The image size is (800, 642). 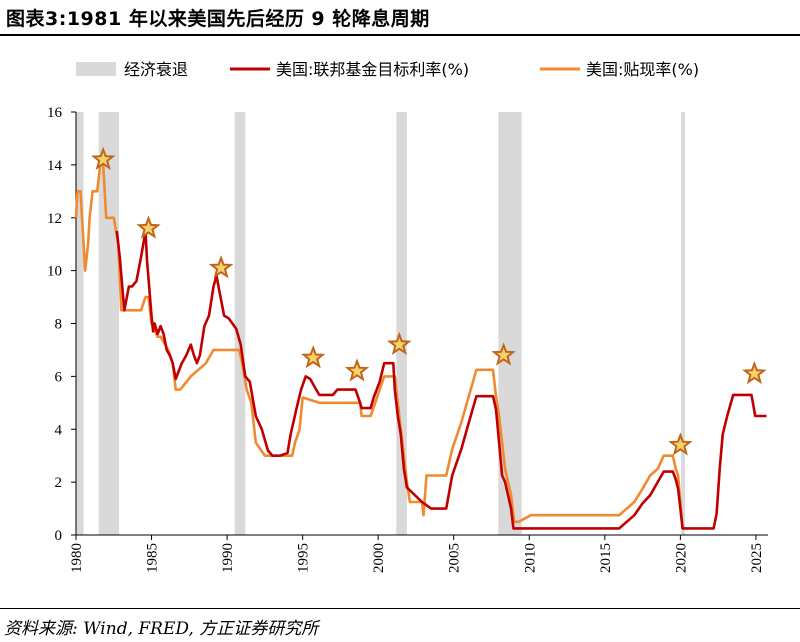 I want to click on y-tick-label-16: 16, so click(x=55, y=113).